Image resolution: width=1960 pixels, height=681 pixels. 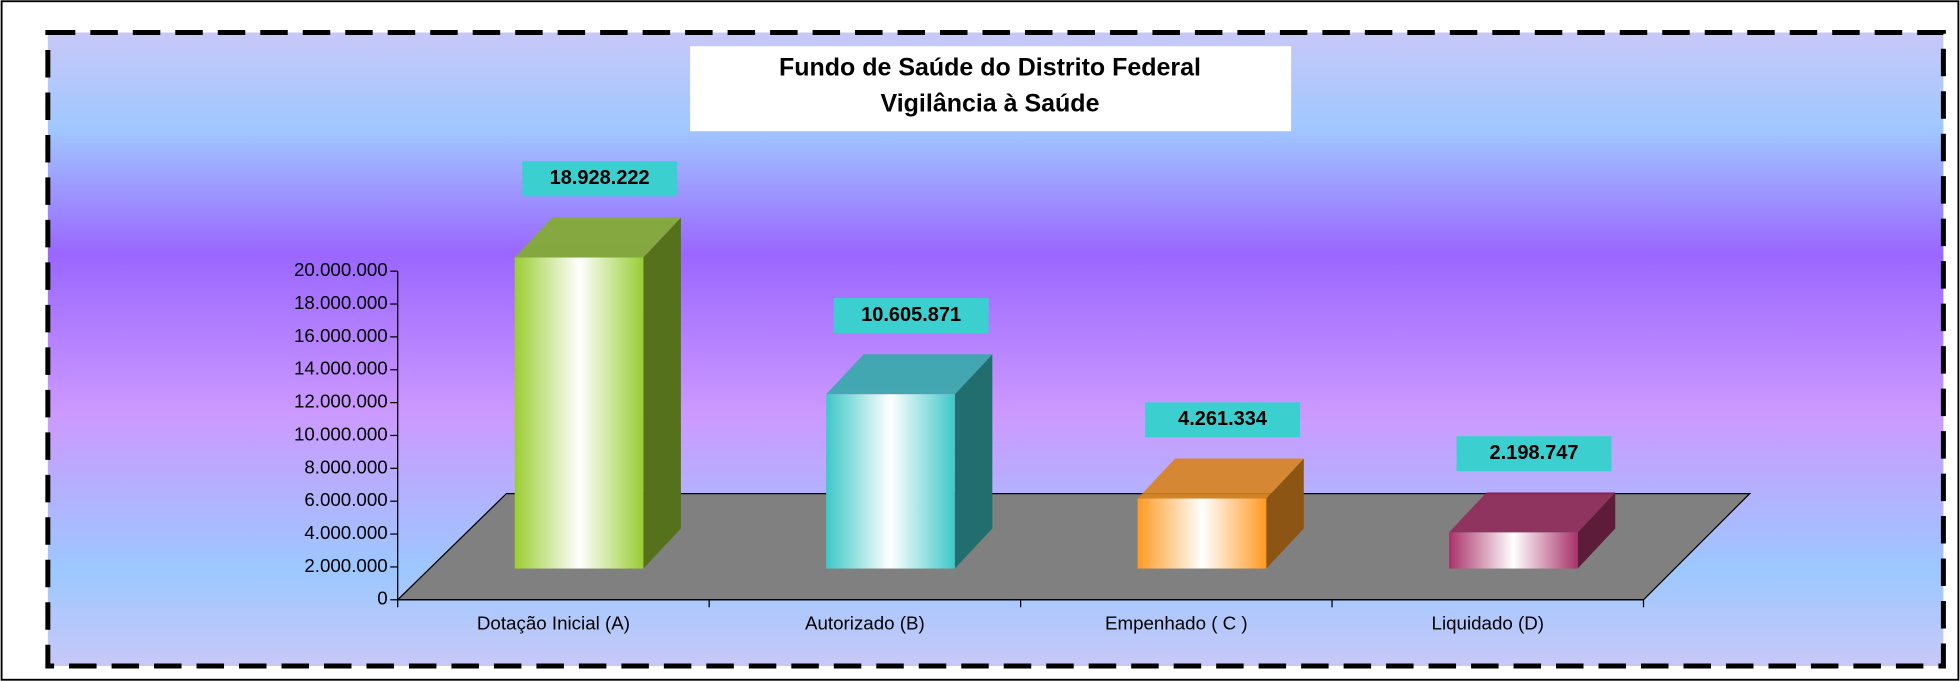 What do you see at coordinates (990, 104) in the screenshot?
I see `chart-title: Vigilância à Saúde` at bounding box center [990, 104].